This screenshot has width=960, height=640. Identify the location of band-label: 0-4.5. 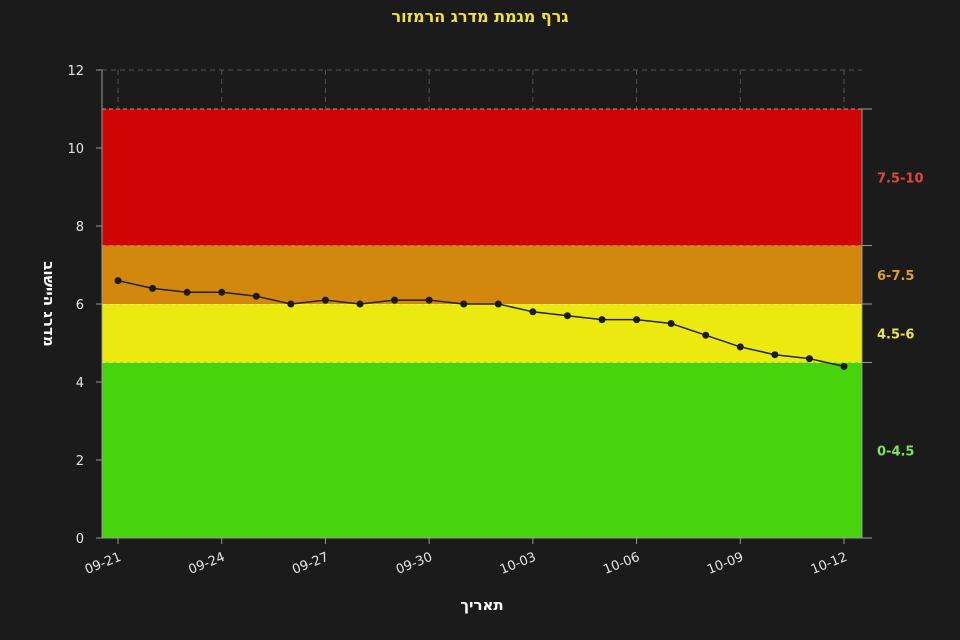
(895, 451).